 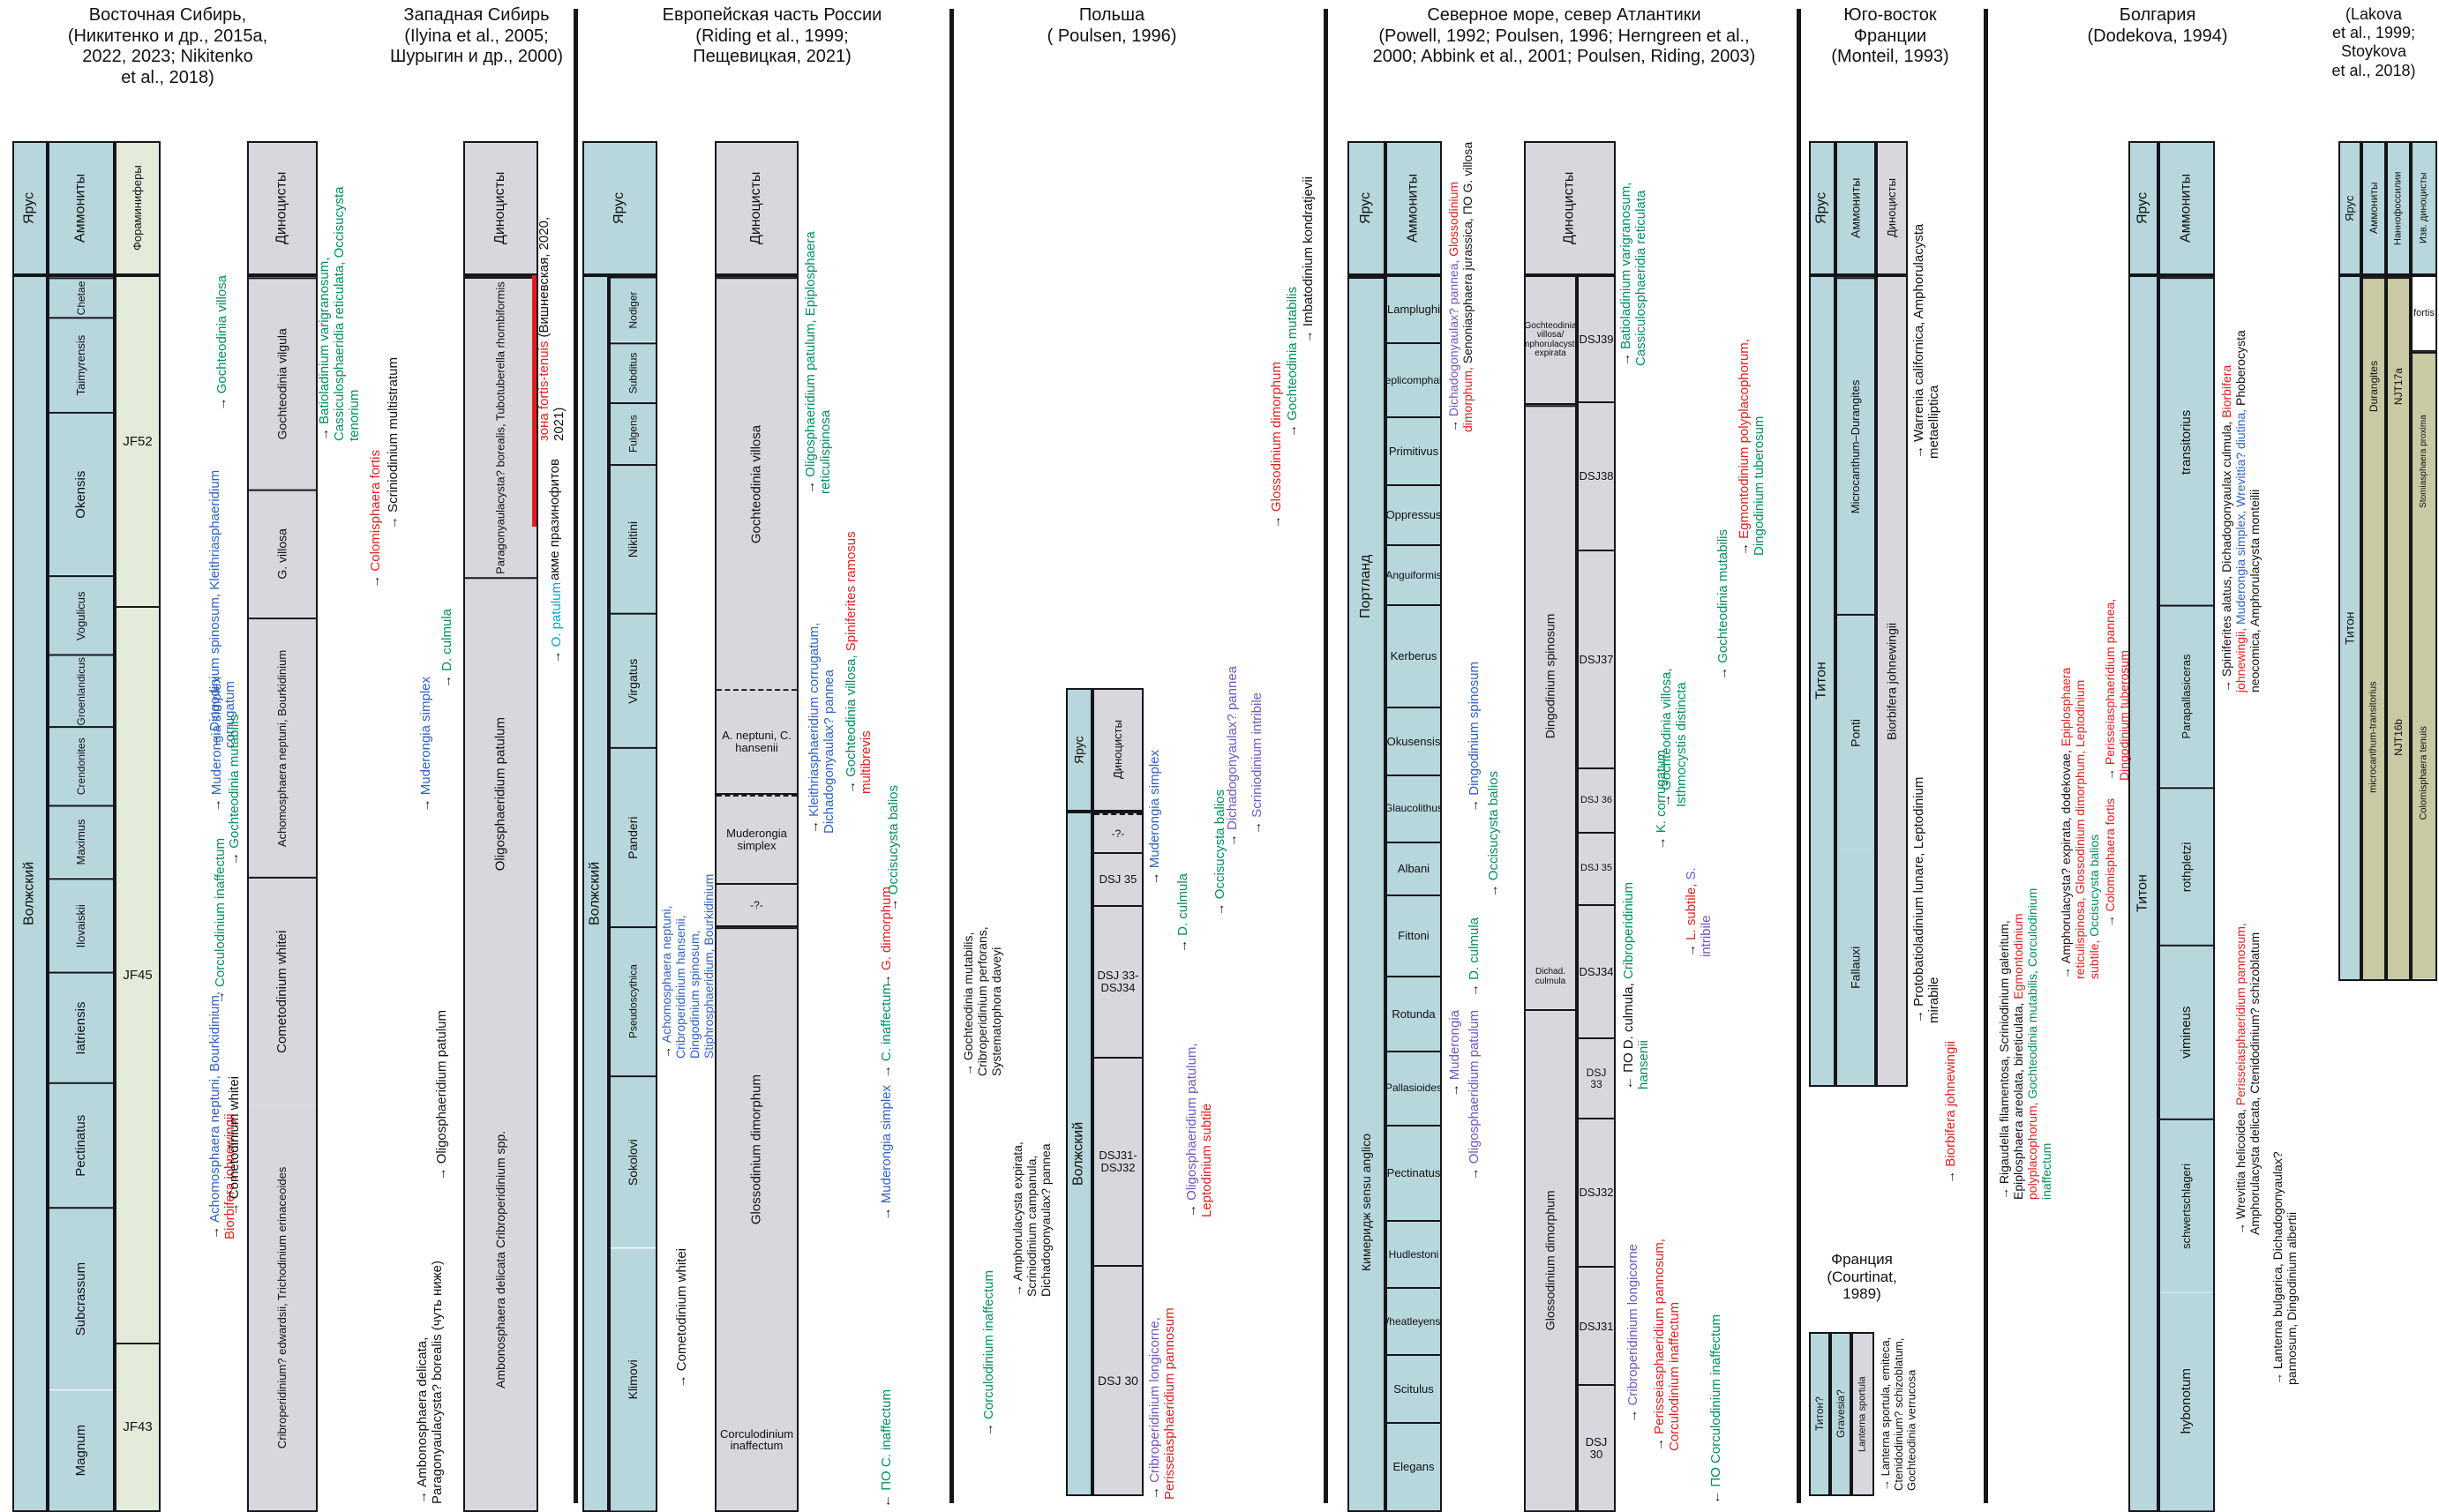 What do you see at coordinates (1454, 1045) in the screenshot?
I see `taxon-label: Muderongia` at bounding box center [1454, 1045].